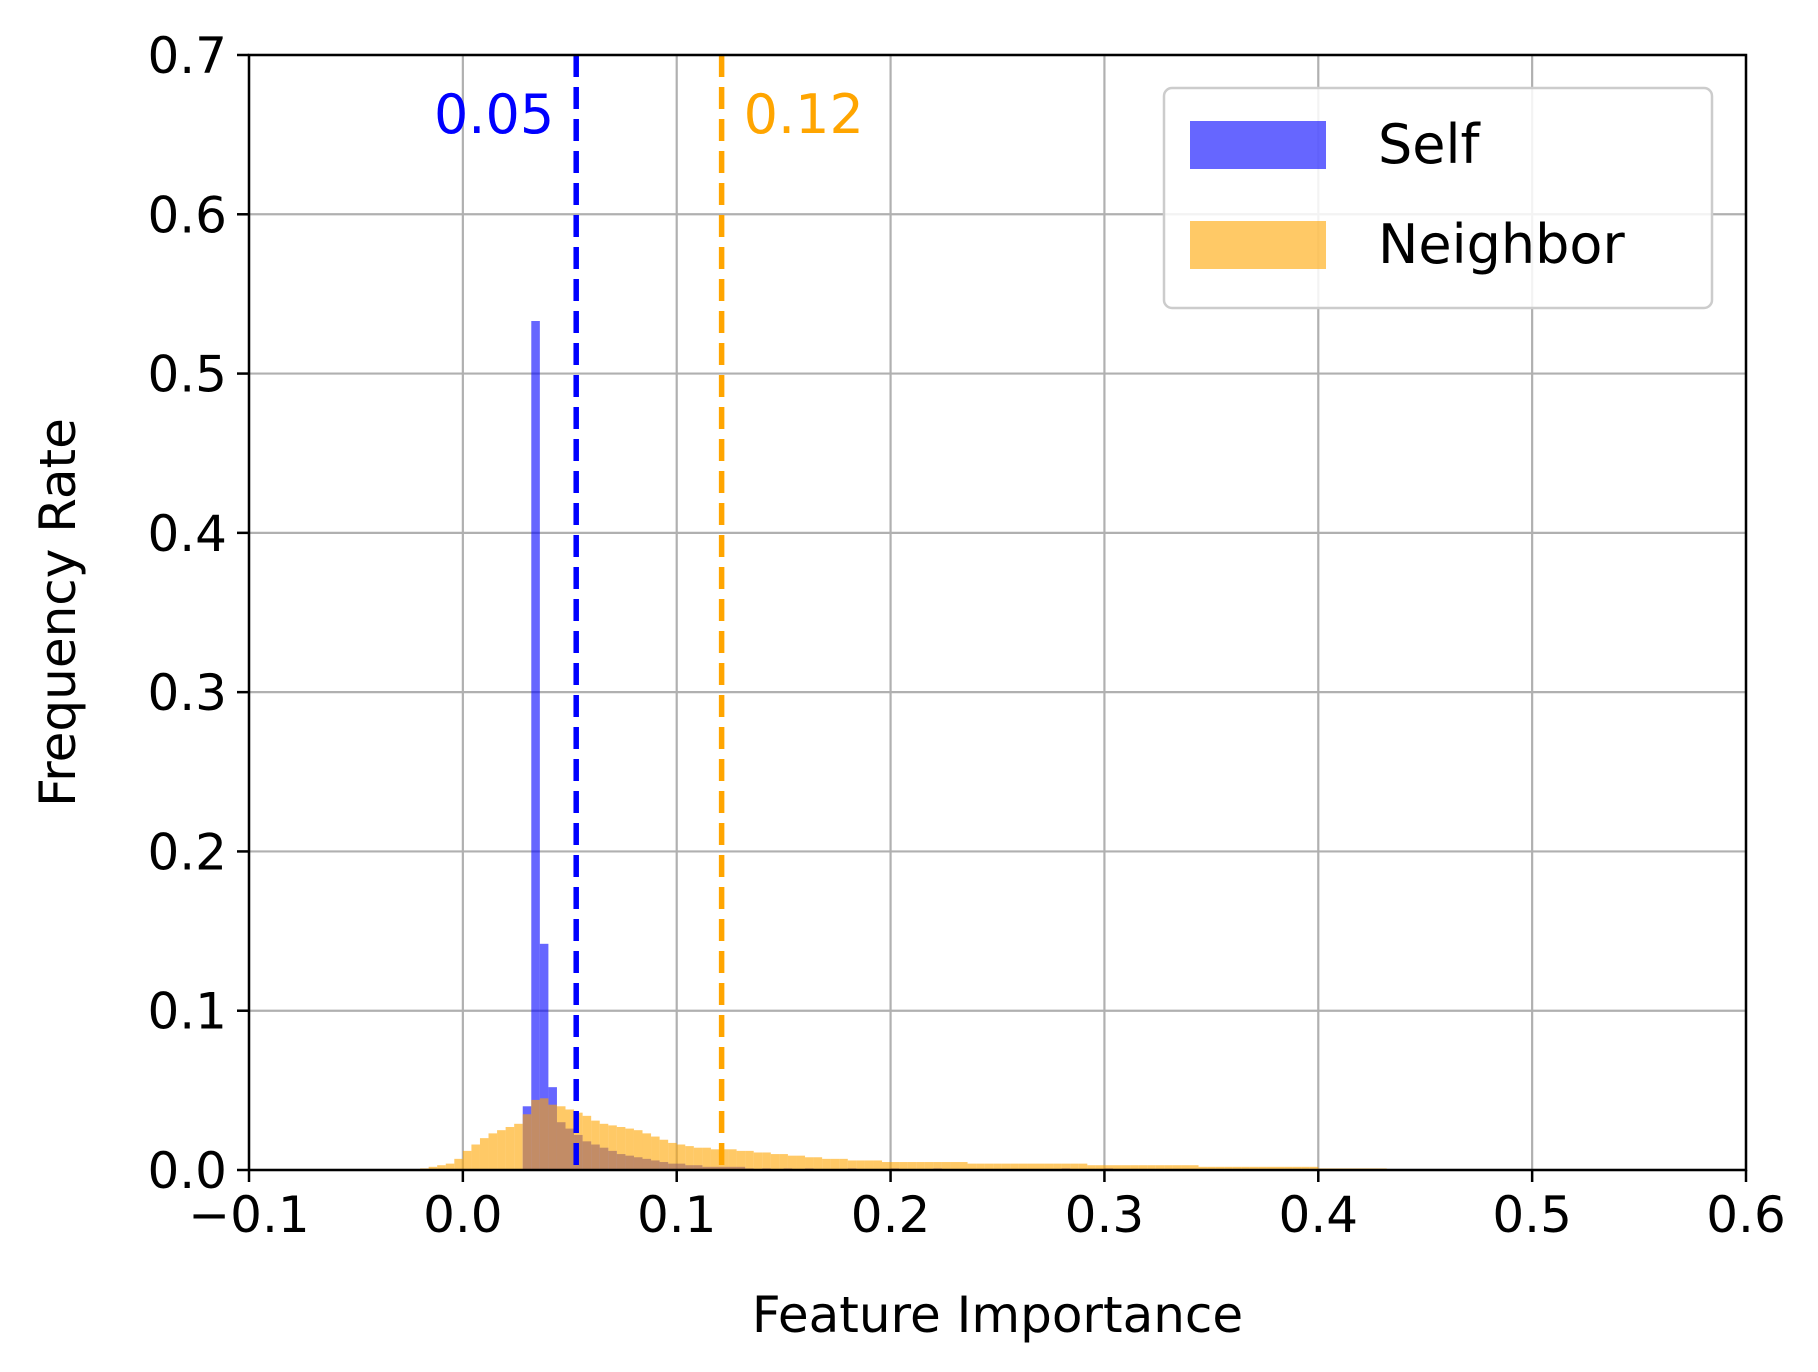 The width and height of the screenshot is (1818, 1372). What do you see at coordinates (187, 56) in the screenshot?
I see `y-tick-label-7: 0.7` at bounding box center [187, 56].